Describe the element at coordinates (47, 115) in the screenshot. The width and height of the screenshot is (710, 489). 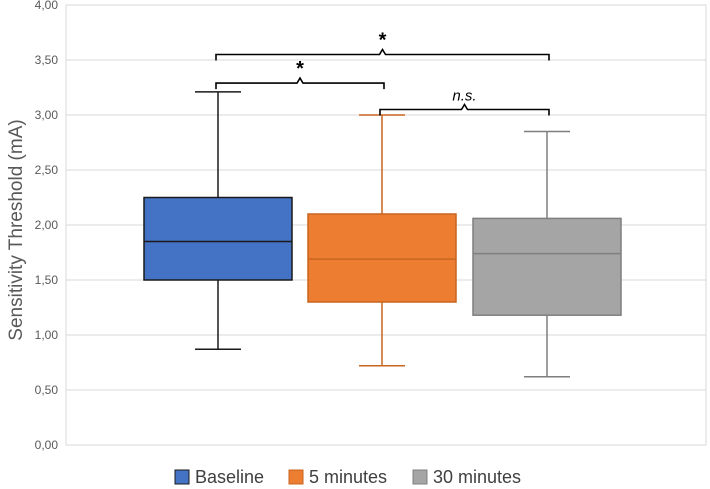
I see `y-tick-label: 3,00` at that location.